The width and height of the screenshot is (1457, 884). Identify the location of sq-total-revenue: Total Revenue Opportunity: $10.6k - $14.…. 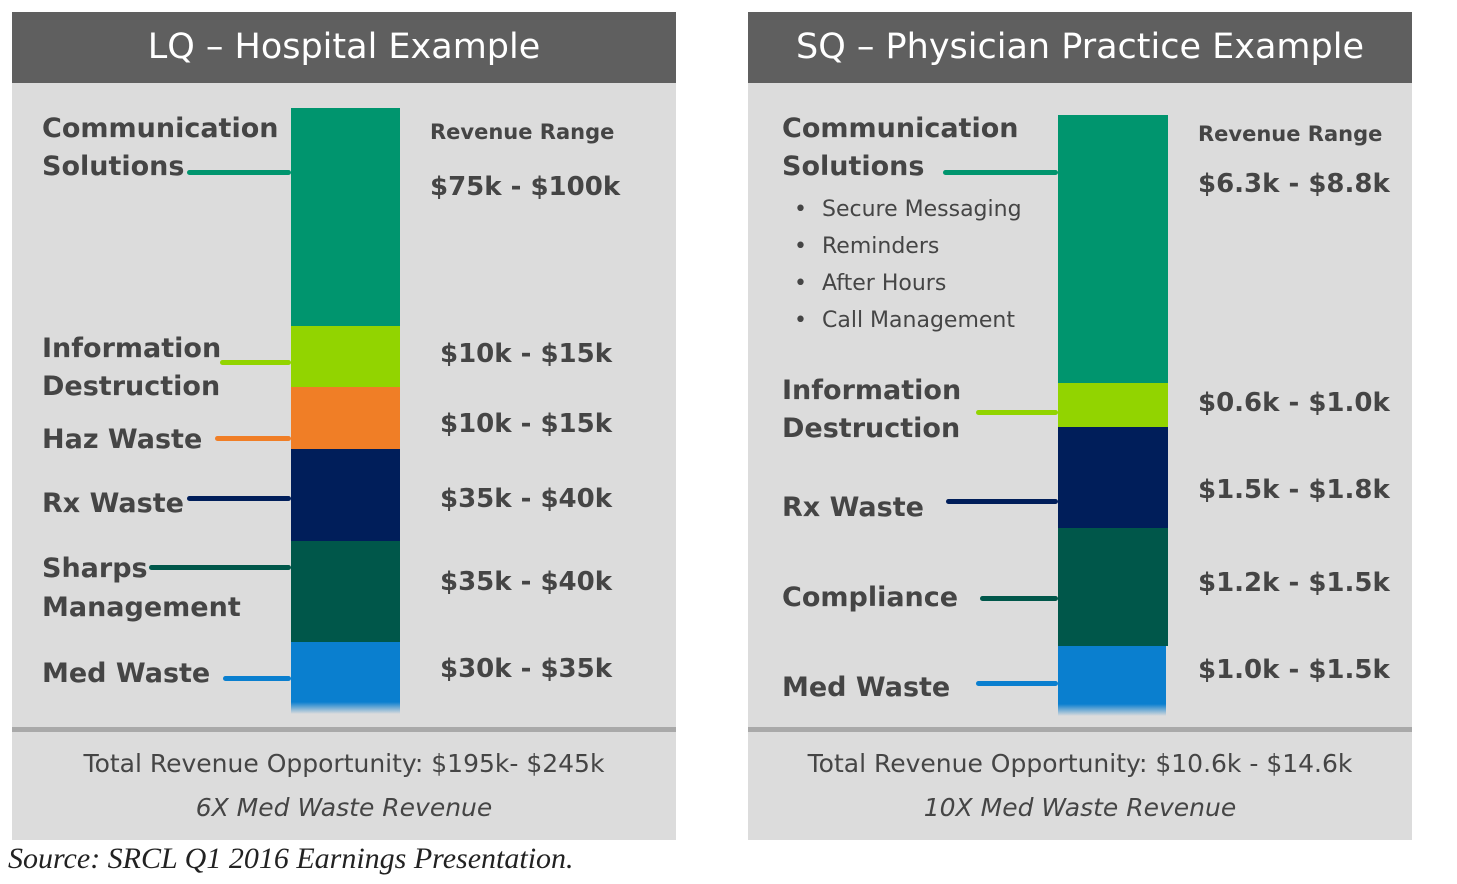
(1080, 763).